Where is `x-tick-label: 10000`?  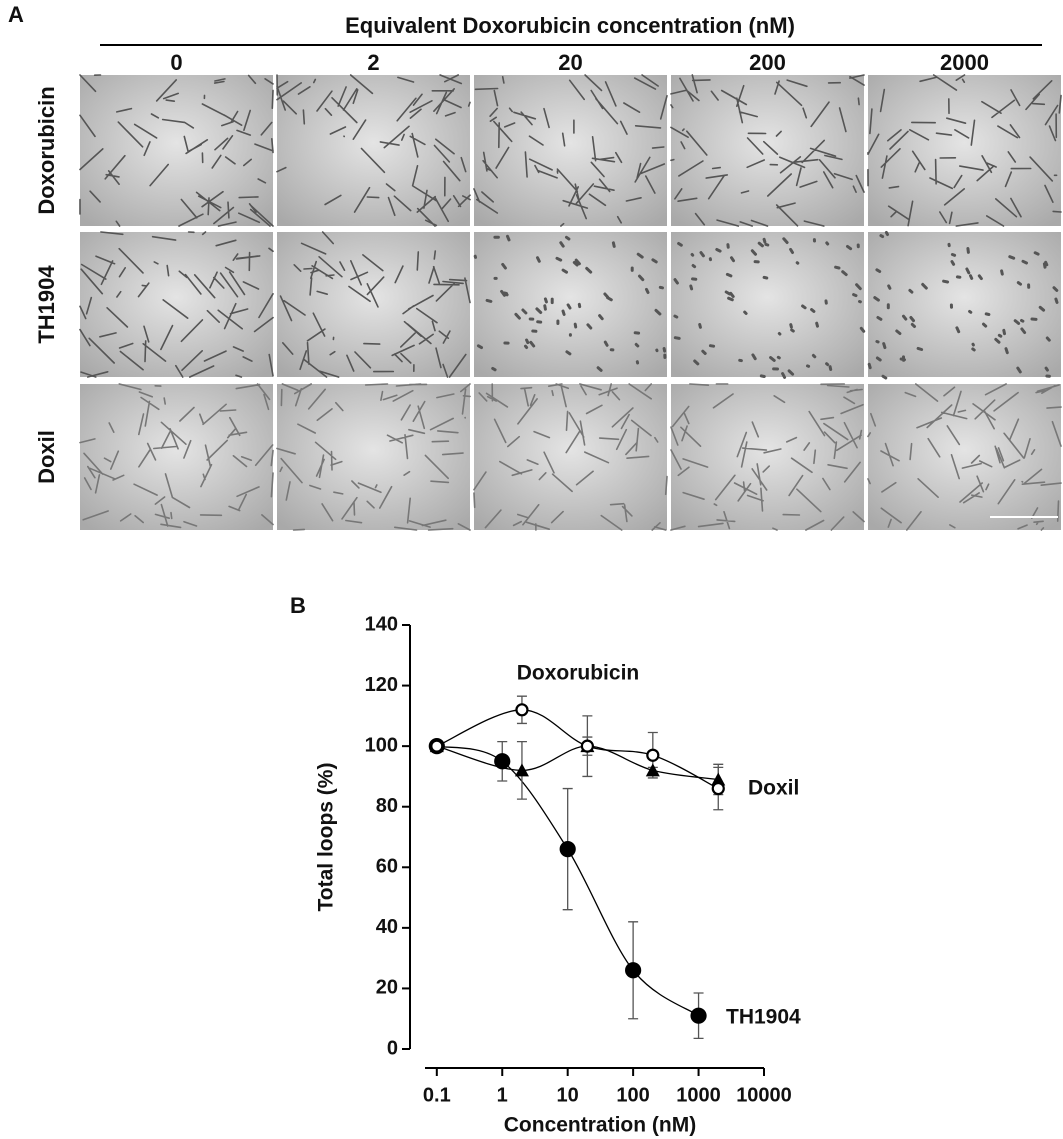 x-tick-label: 10000 is located at coordinates (764, 1095).